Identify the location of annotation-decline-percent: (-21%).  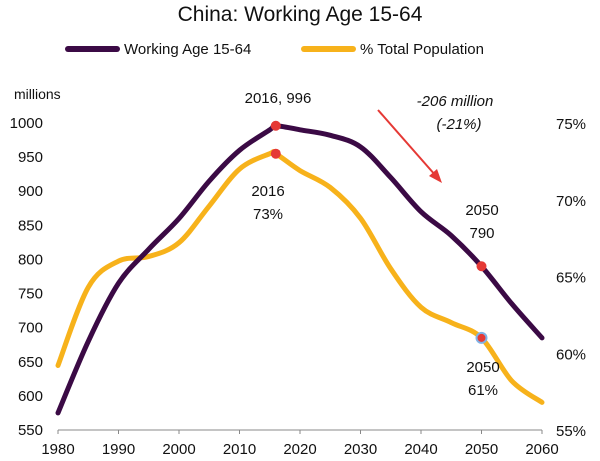
(458, 124).